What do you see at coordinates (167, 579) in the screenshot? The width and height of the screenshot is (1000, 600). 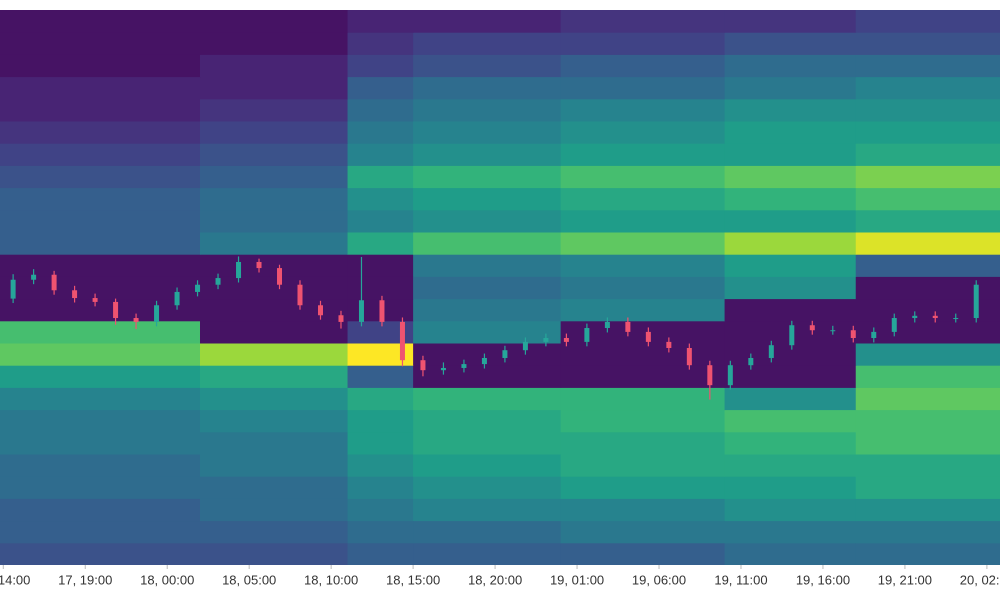 I see `x-tick-label: 18, 00:00` at bounding box center [167, 579].